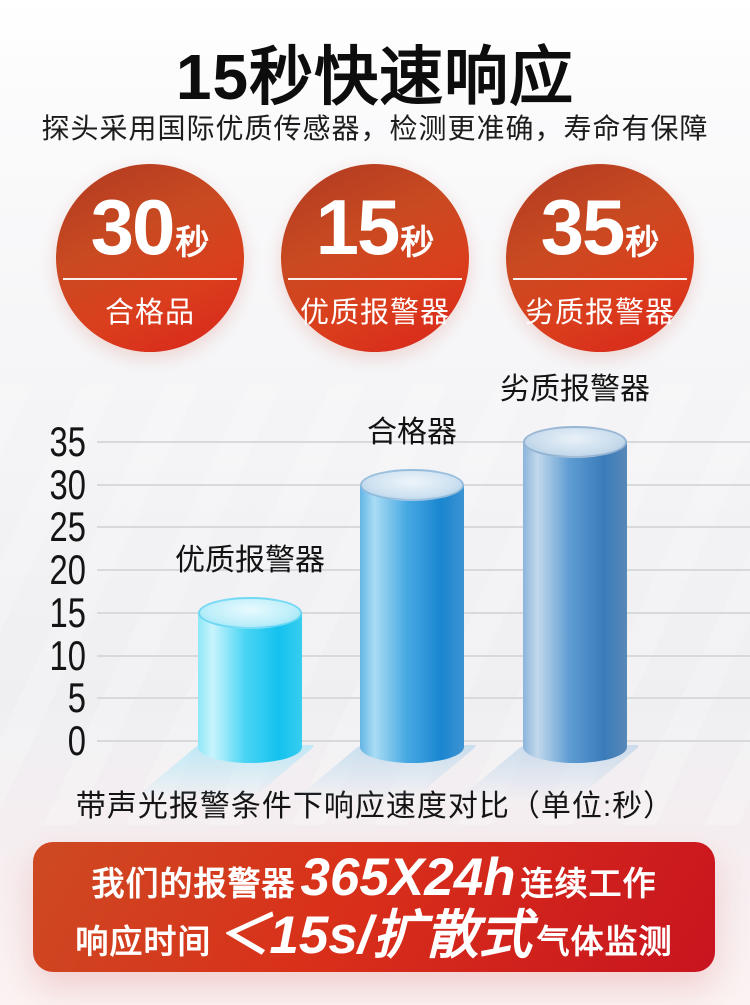 This screenshot has width=750, height=1005. I want to click on badge-number: 35 秒, so click(600, 227).